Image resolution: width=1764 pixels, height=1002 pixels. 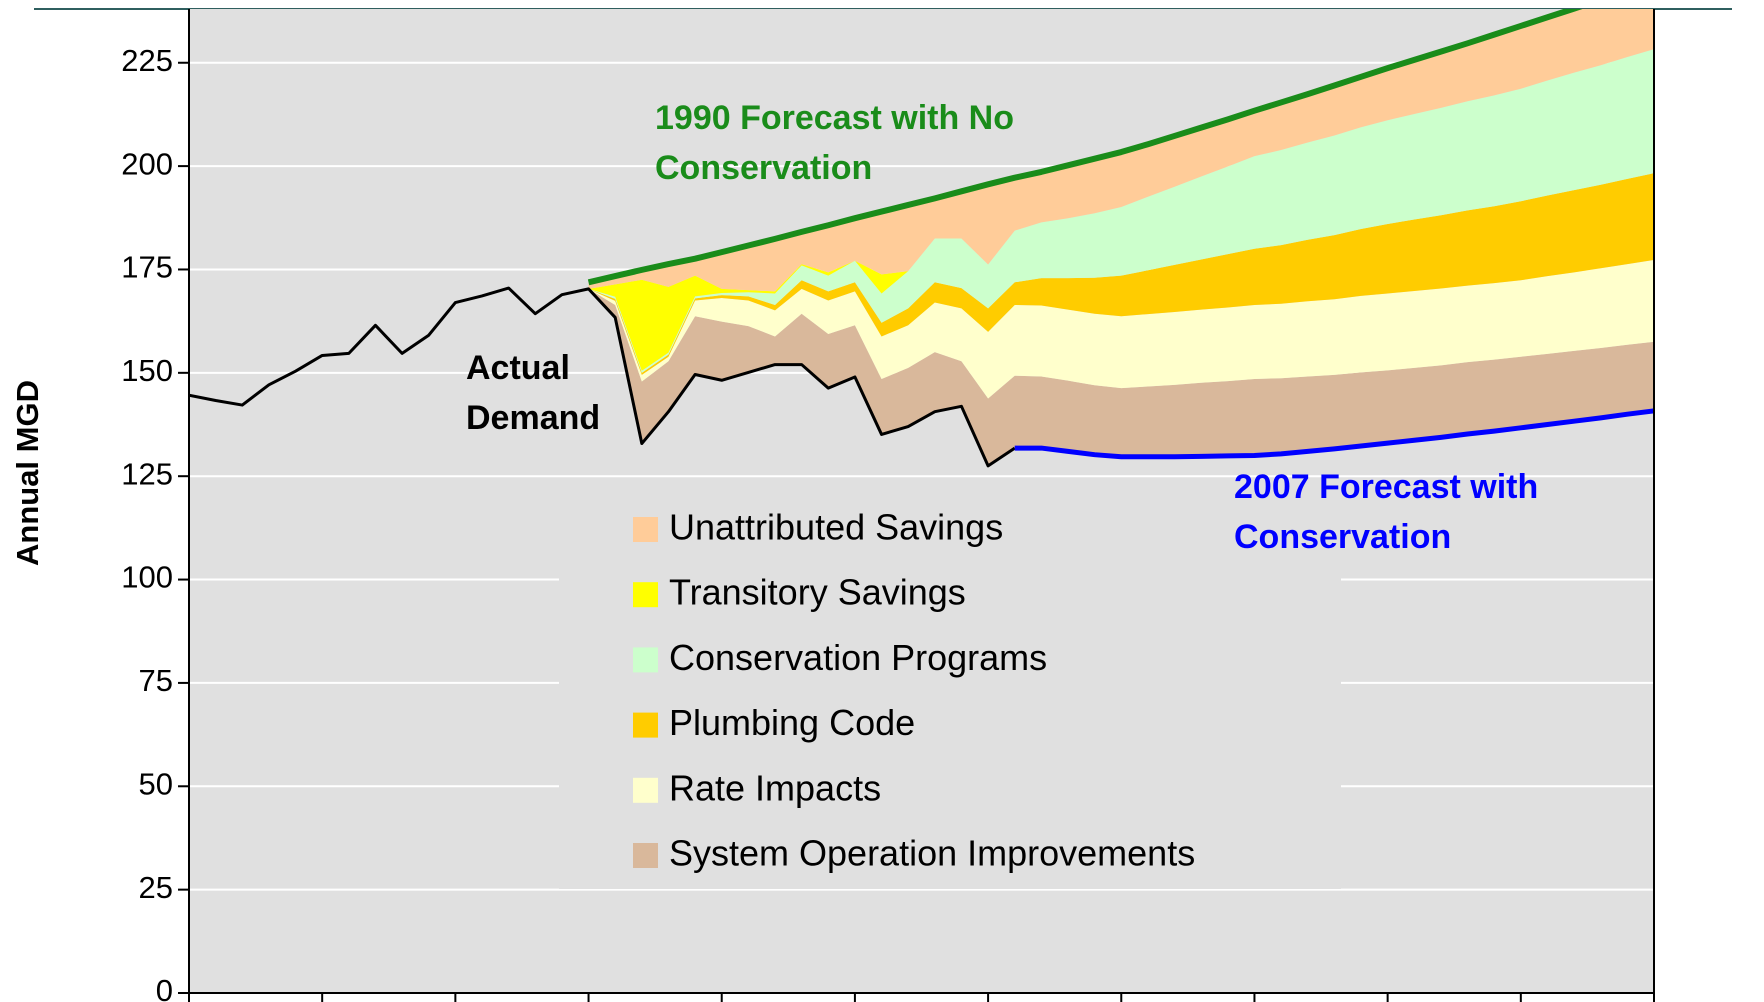 I want to click on legend-label: Unattributed Savings, so click(x=836, y=527).